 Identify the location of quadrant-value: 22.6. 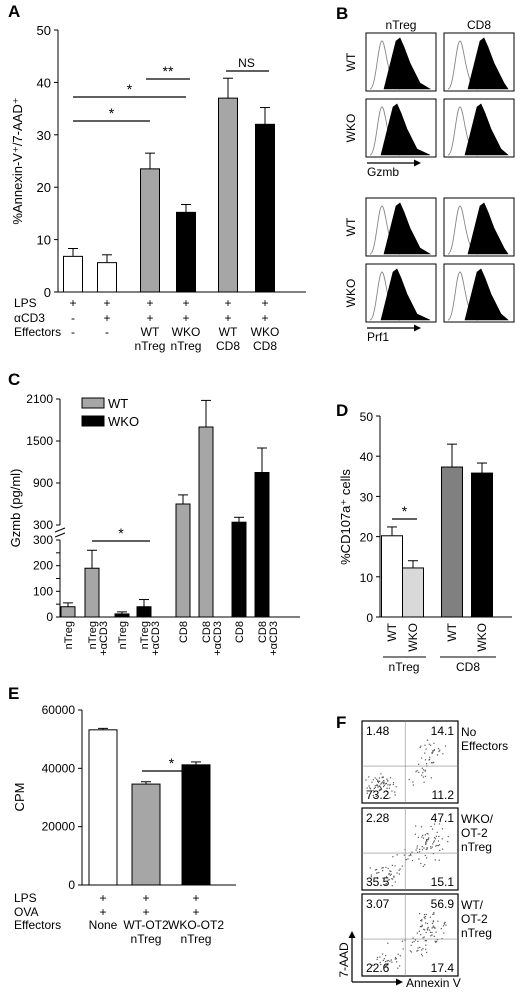
(378, 968).